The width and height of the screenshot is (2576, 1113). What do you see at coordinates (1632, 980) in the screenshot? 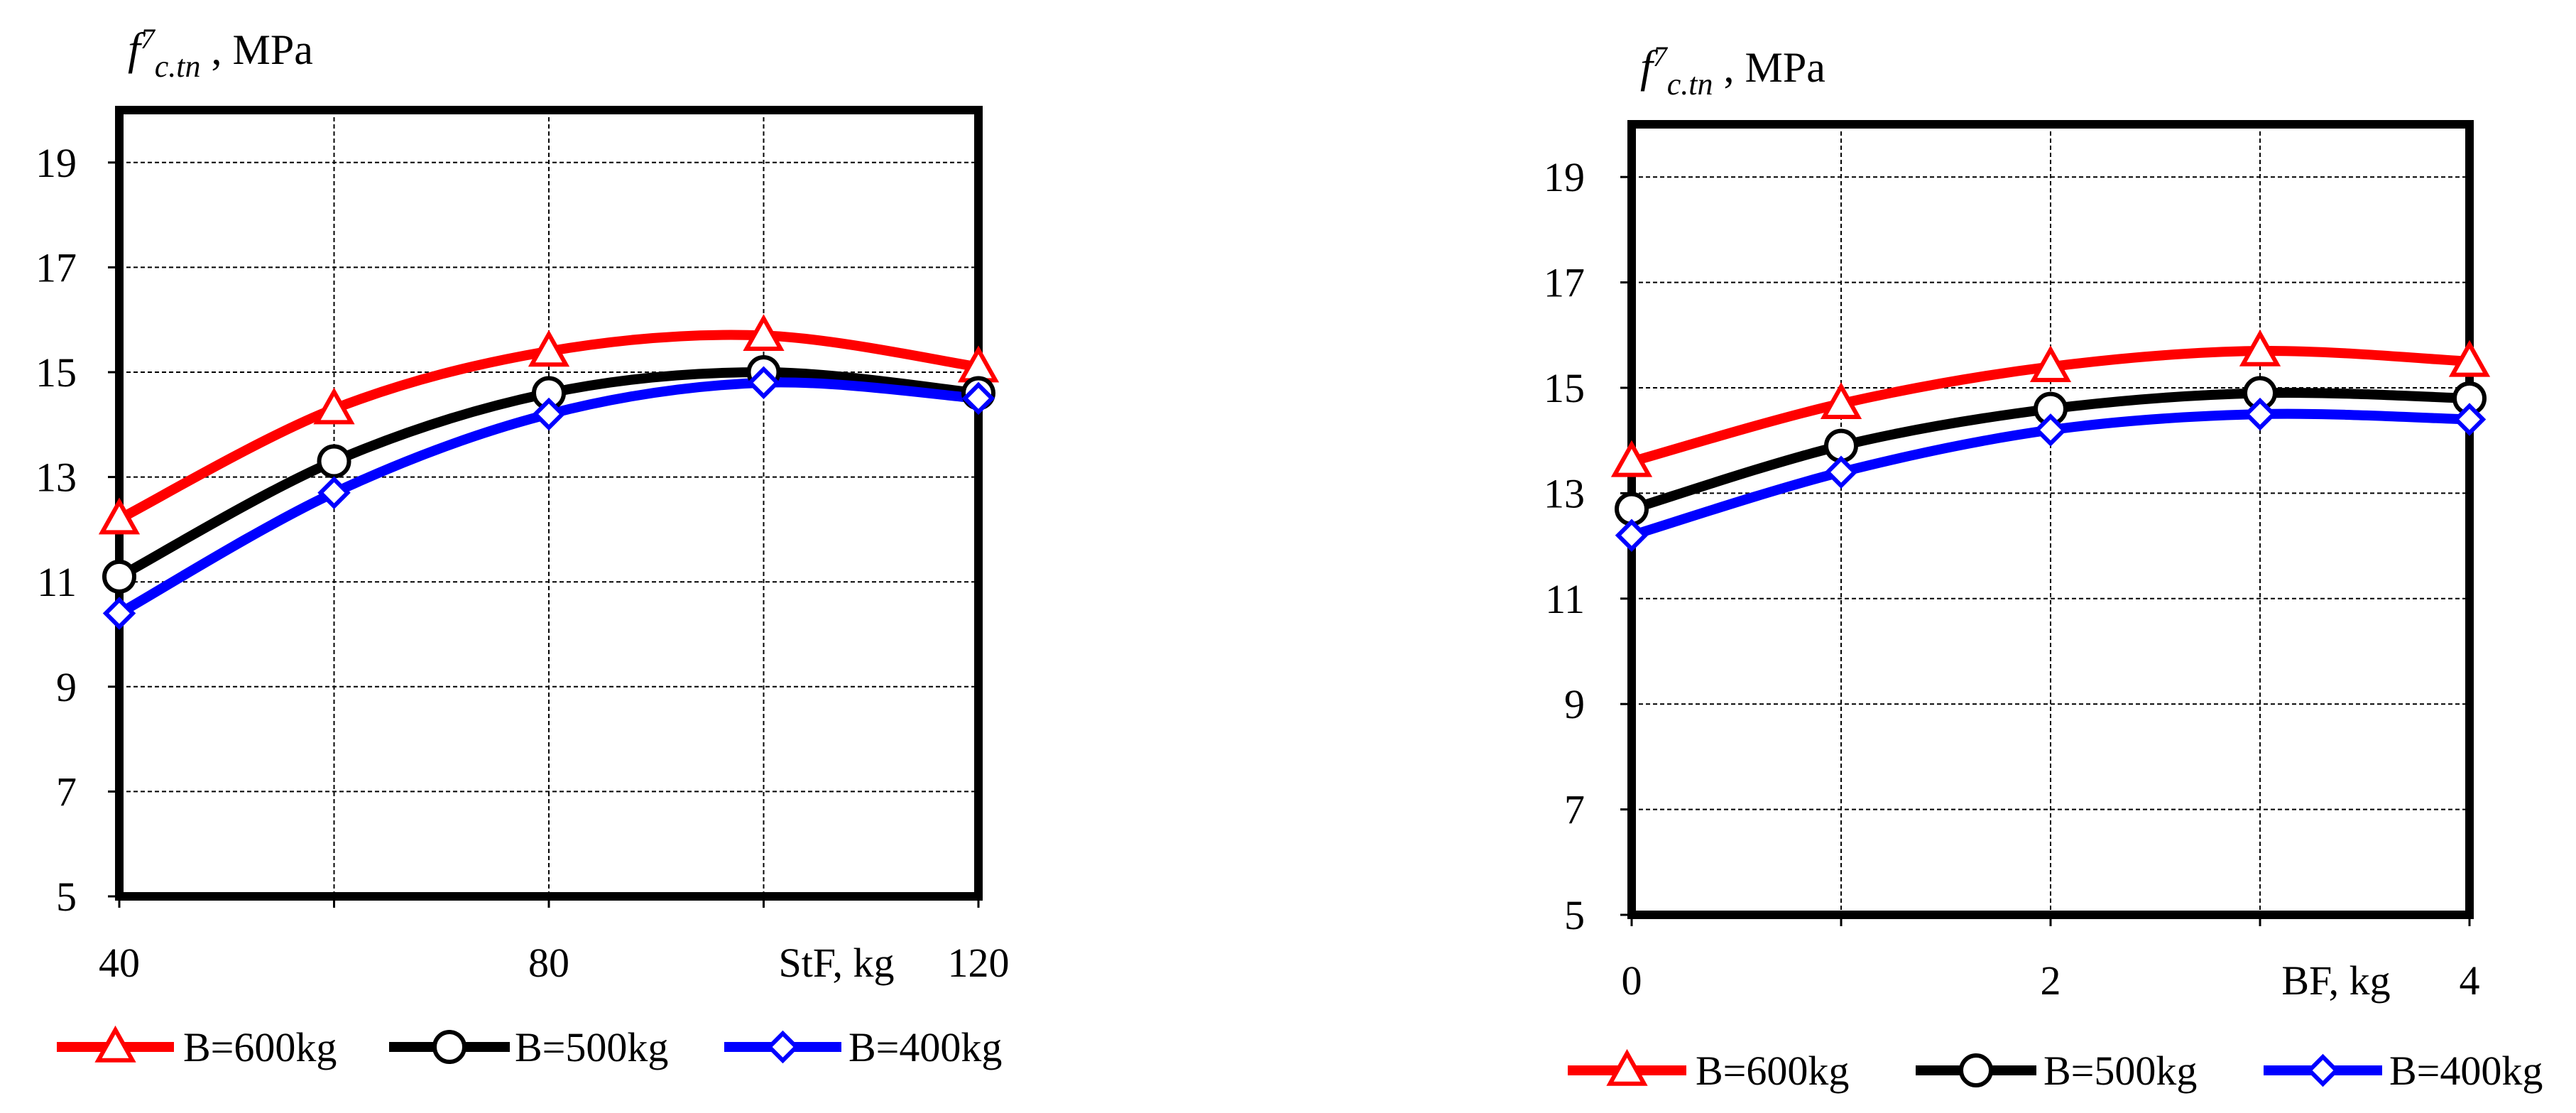
I see `x-tick-label: 0` at bounding box center [1632, 980].